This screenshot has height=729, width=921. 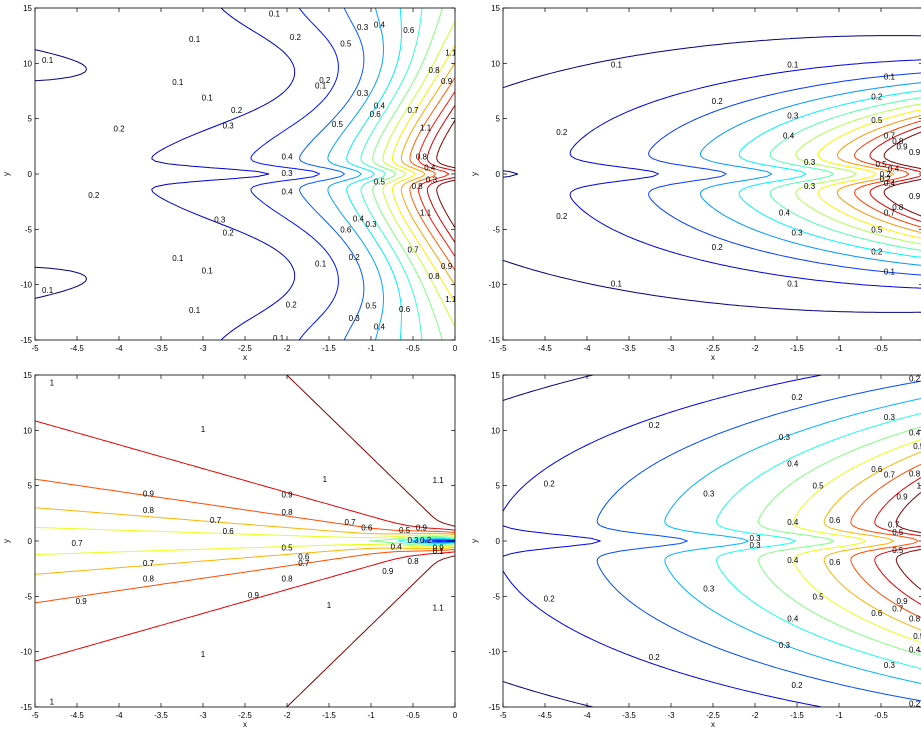 I want to click on y-tick-label: -5, so click(x=497, y=229).